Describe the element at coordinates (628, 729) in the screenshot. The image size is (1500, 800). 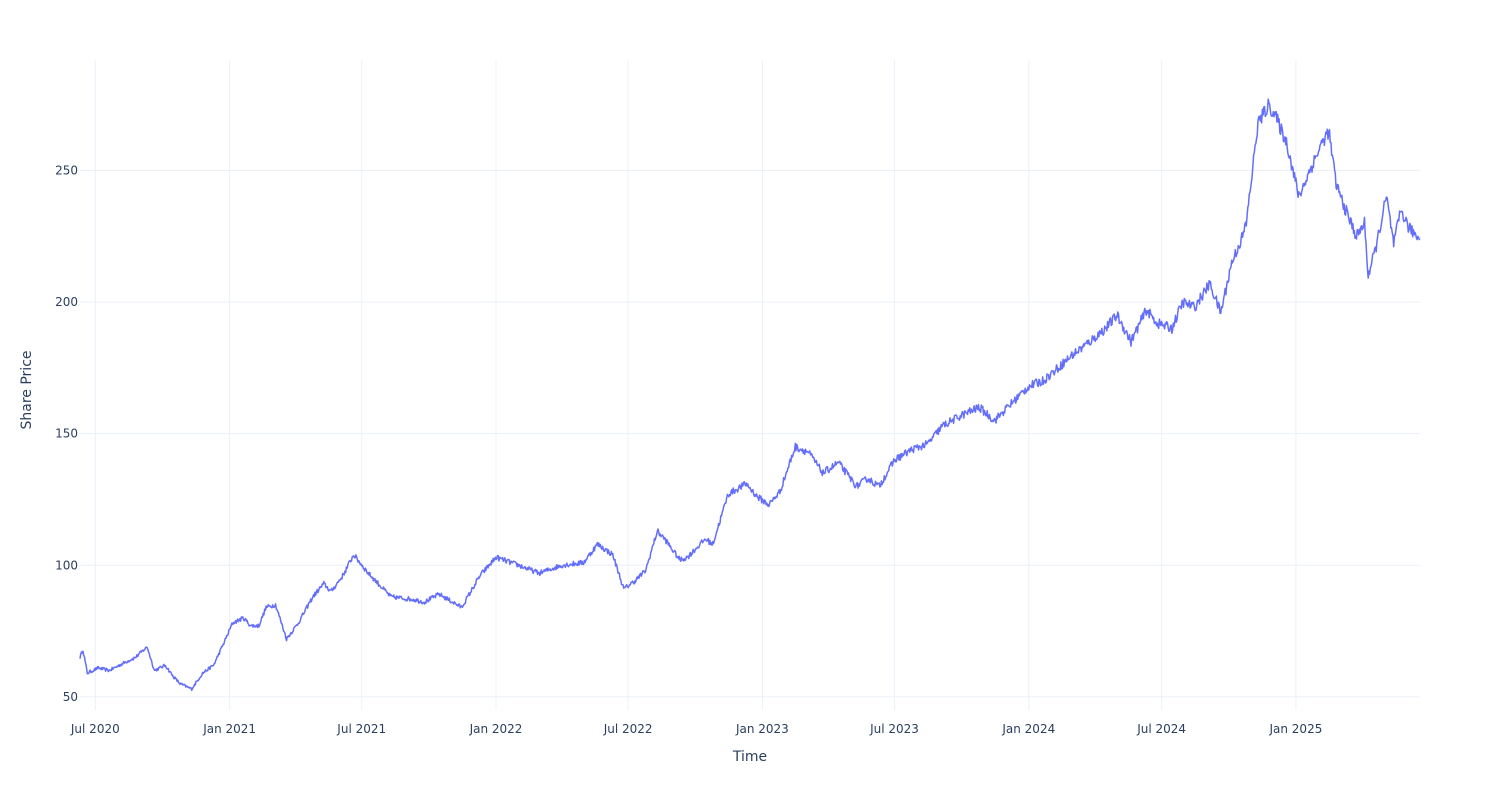
I see `x-tick-label: Jul 2022` at that location.